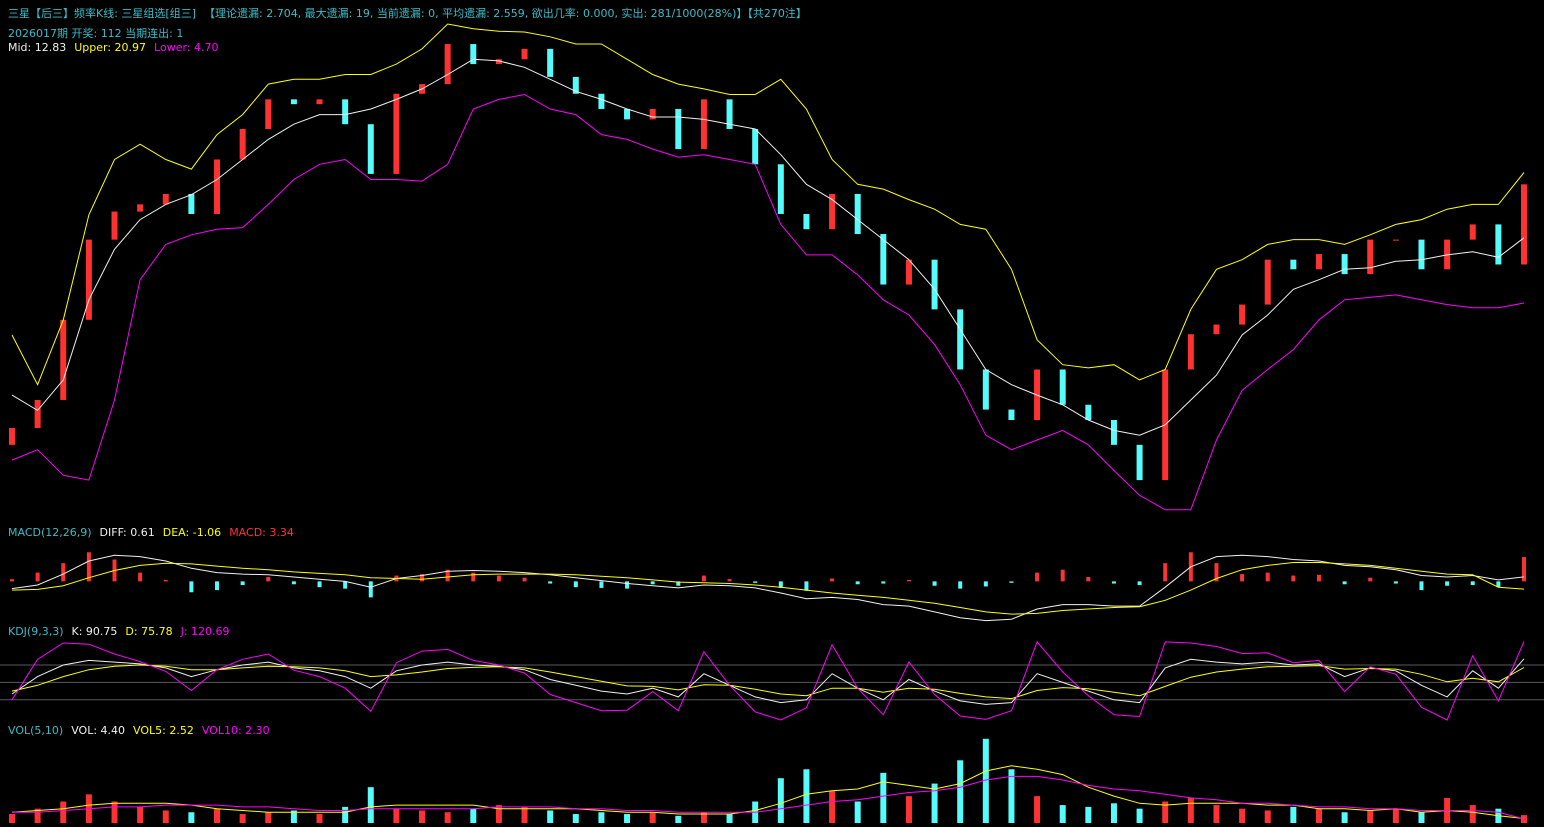 This screenshot has height=827, width=1544. Describe the element at coordinates (235, 730) in the screenshot. I see `legend-entry: VOL10: 2.30` at that location.